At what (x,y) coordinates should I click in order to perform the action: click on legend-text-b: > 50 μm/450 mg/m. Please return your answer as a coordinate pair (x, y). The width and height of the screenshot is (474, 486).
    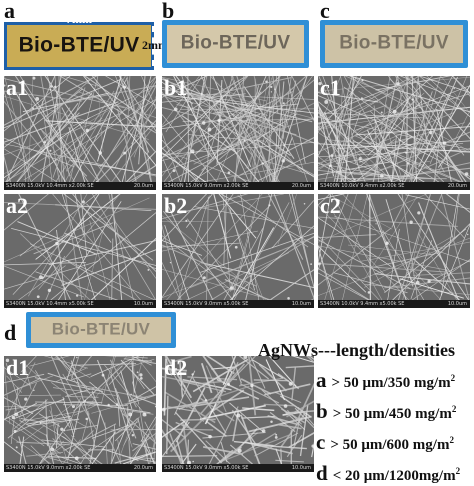
    Looking at the image, I should click on (392, 414).